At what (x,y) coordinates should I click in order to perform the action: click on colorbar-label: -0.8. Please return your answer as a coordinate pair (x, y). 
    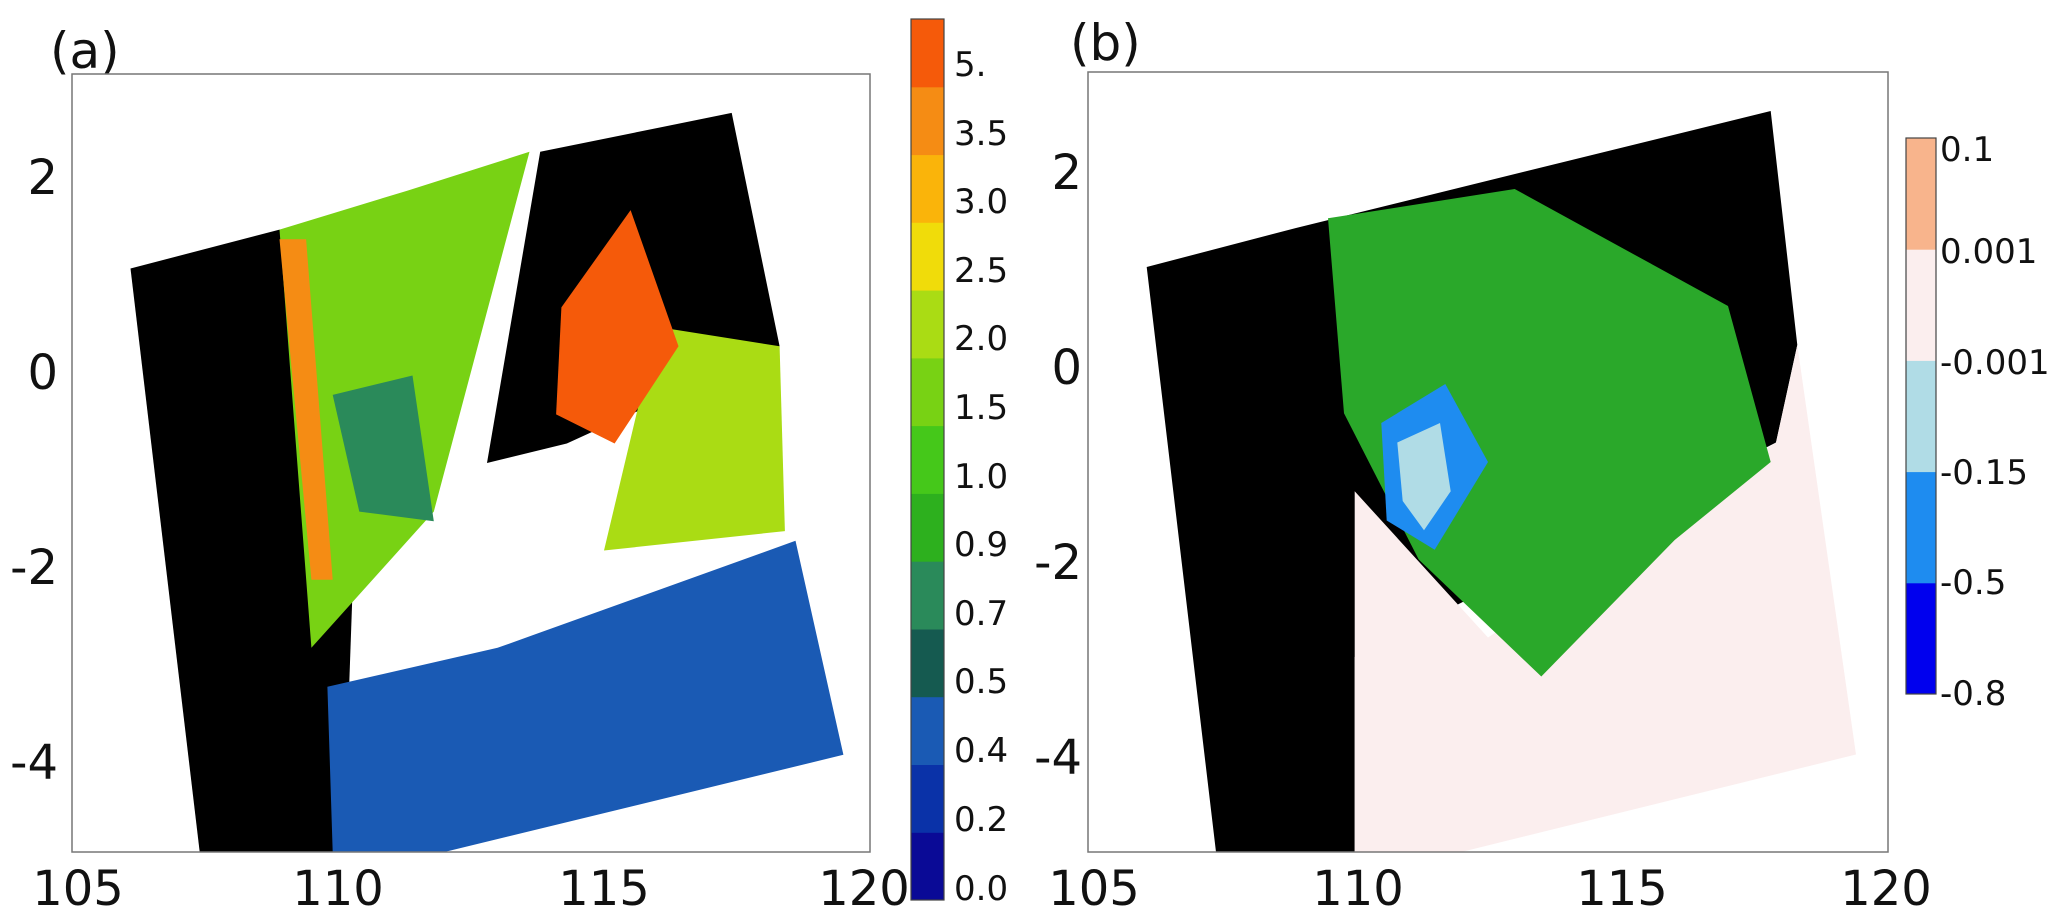
    Looking at the image, I should click on (1973, 694).